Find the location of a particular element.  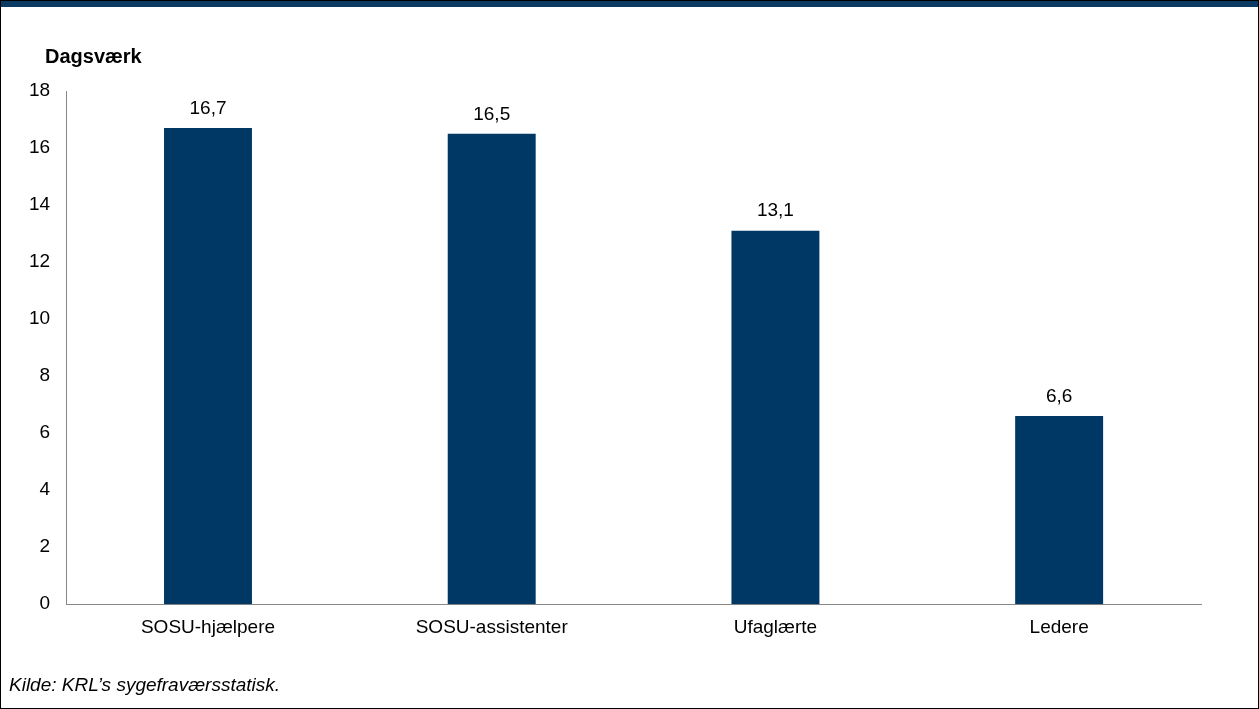

y-tick-label: 16 is located at coordinates (39, 147).